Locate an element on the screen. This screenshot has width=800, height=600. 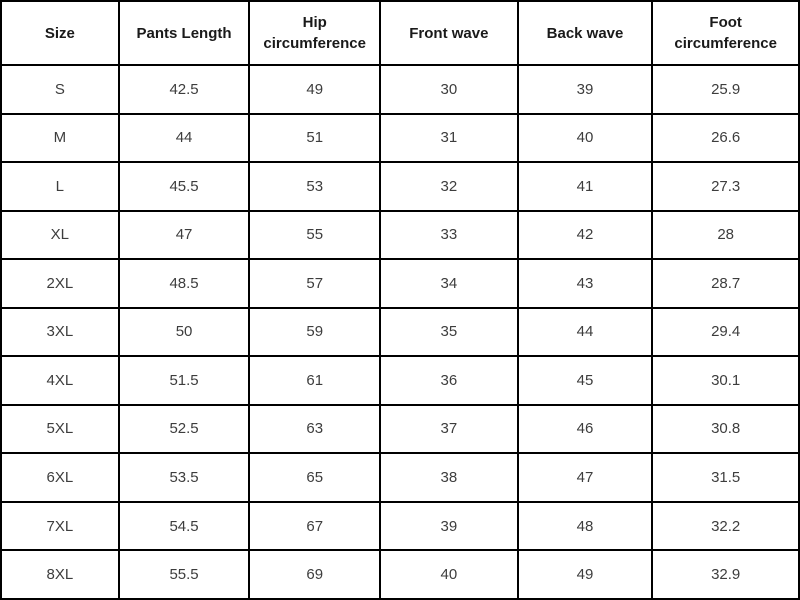
hip-circumference-cell: 61 is located at coordinates (315, 380).